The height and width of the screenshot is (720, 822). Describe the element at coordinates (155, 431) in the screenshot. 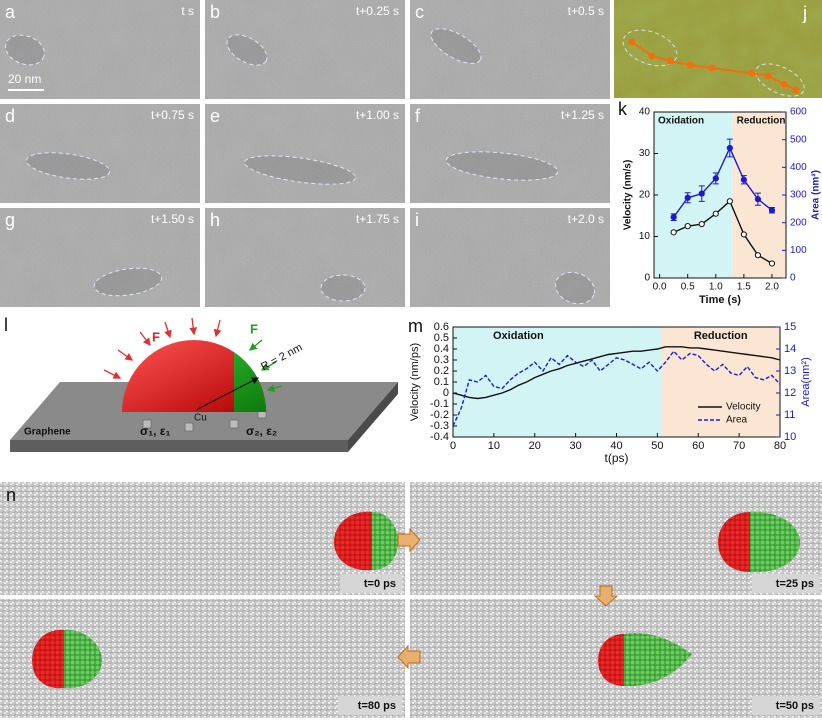

I see `parameter-label: σ₁, ε₁` at that location.